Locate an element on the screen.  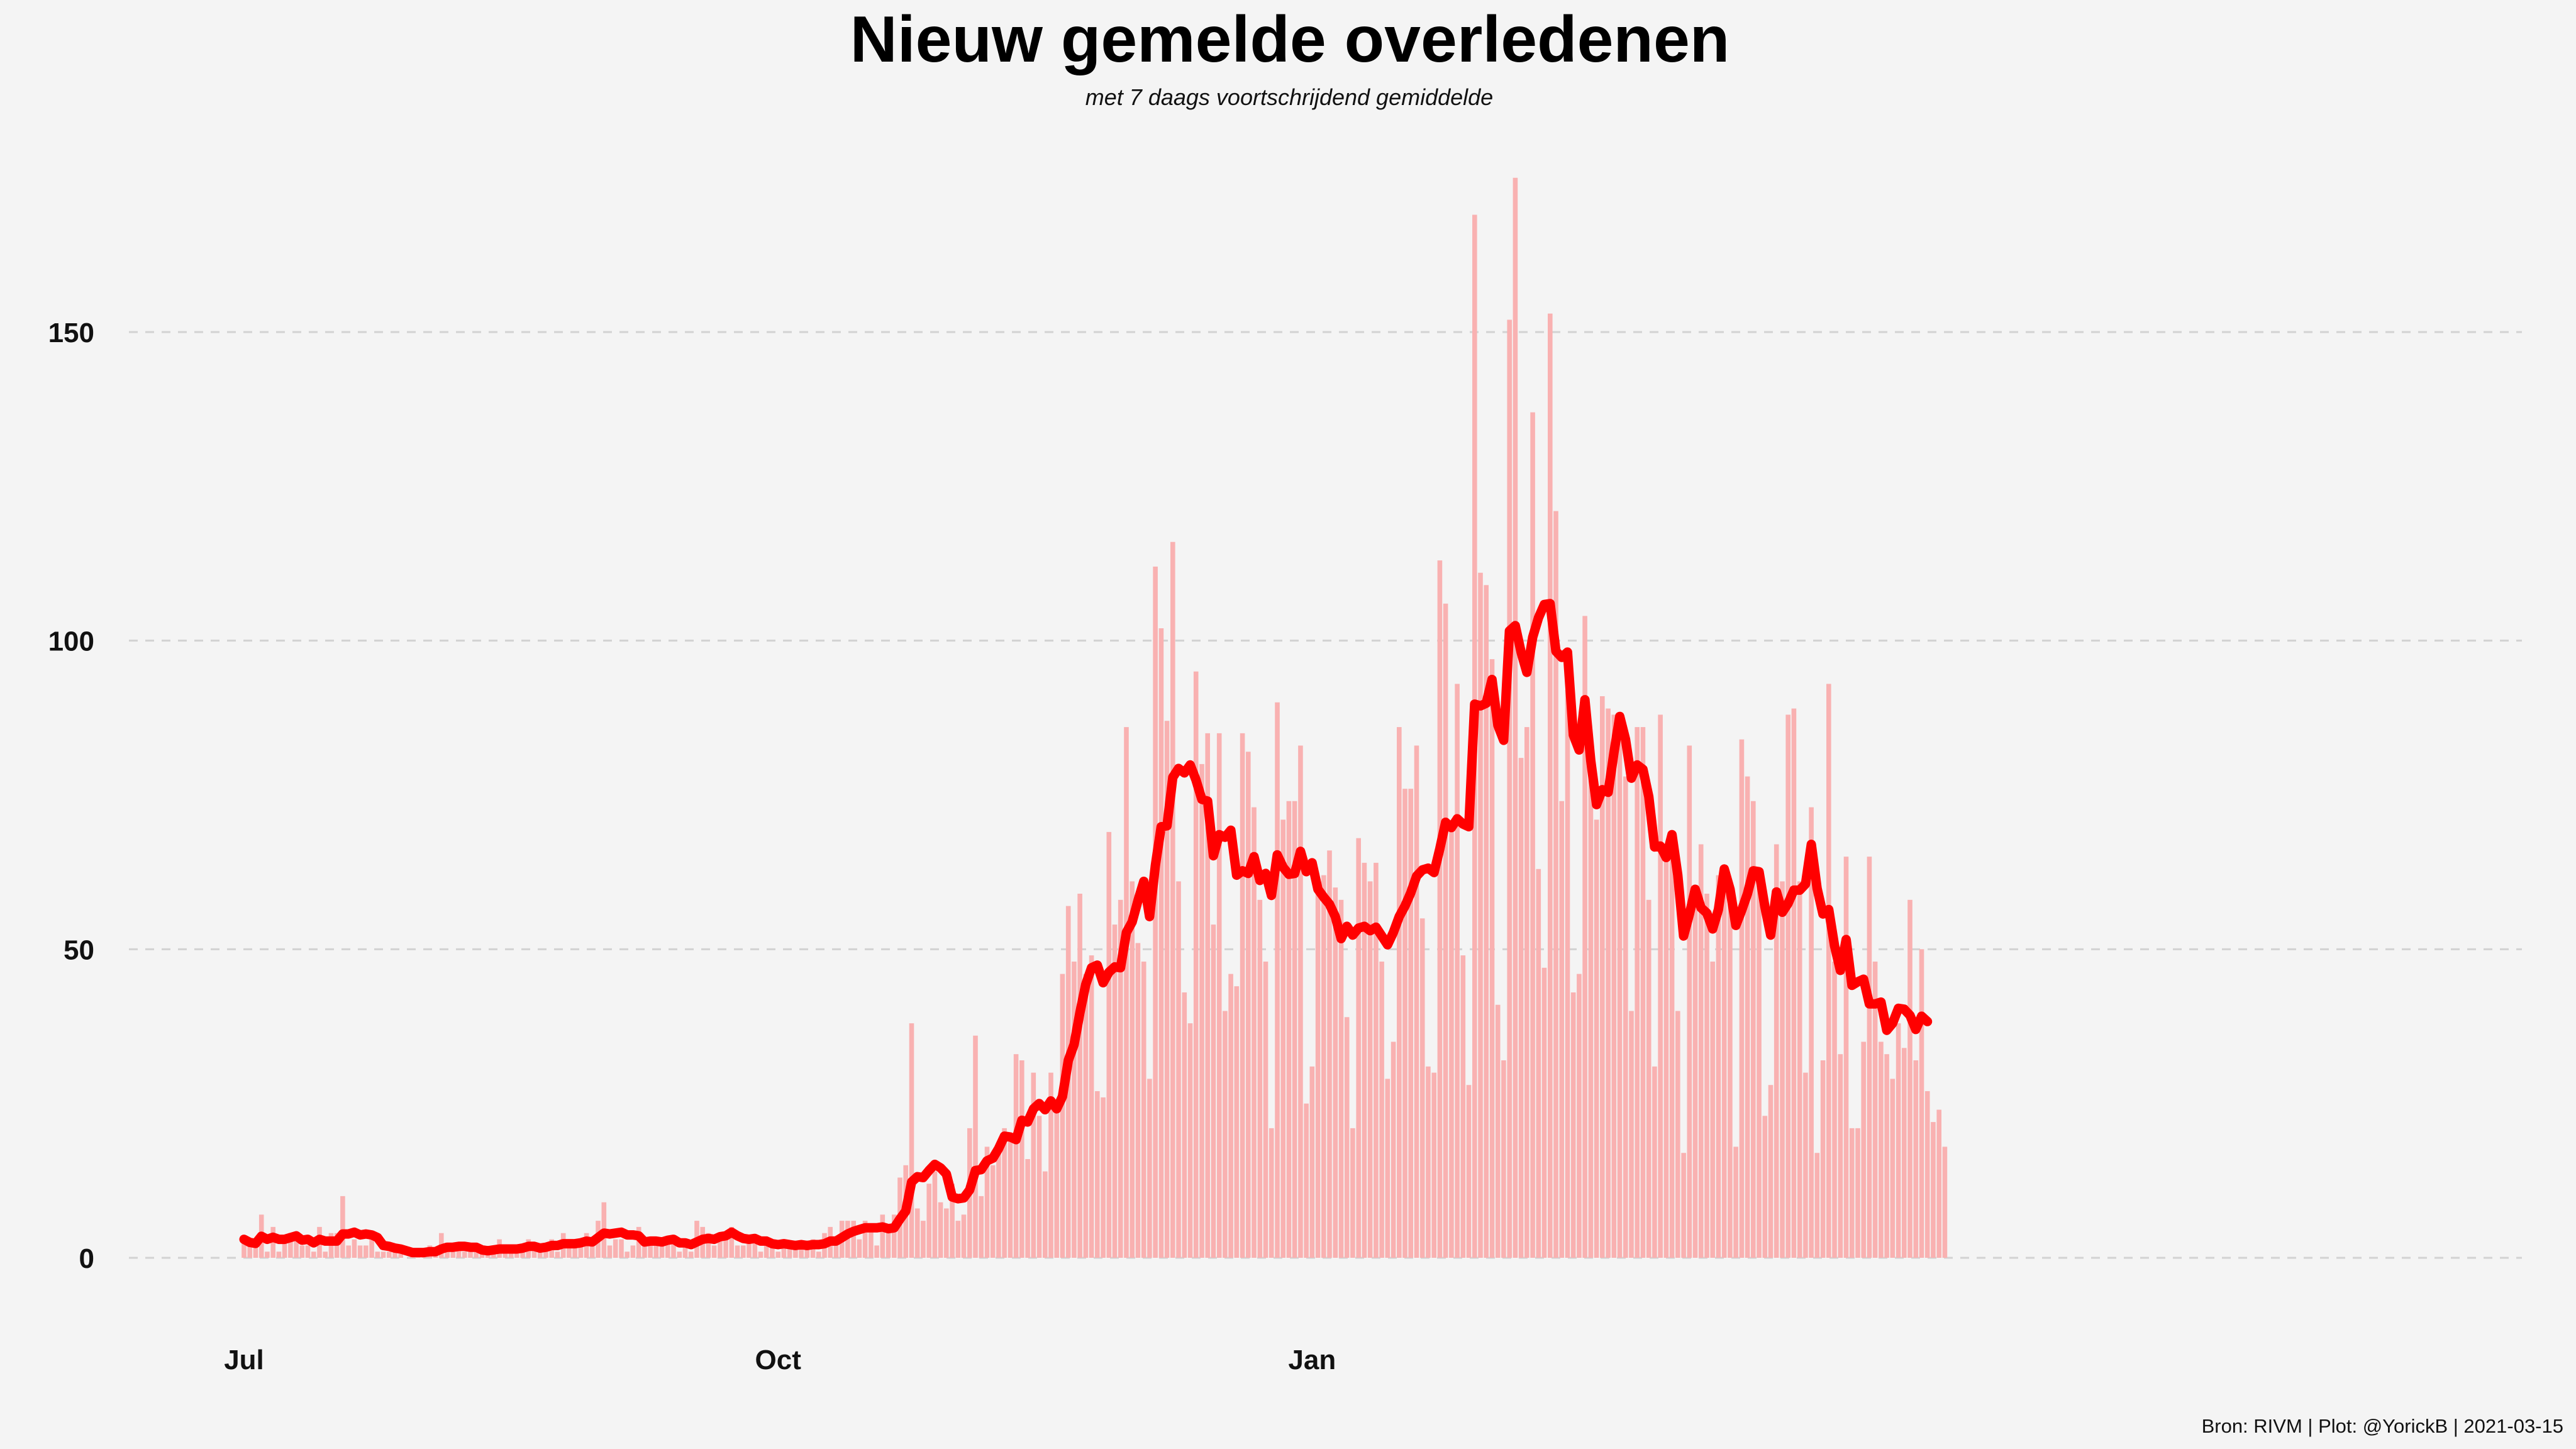
y-tick-label: 150 is located at coordinates (71, 333).